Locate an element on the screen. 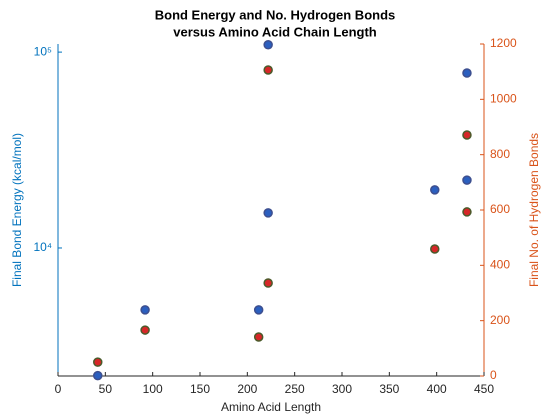 This screenshot has height=420, width=550. x-tick-label: 250 is located at coordinates (295, 389).